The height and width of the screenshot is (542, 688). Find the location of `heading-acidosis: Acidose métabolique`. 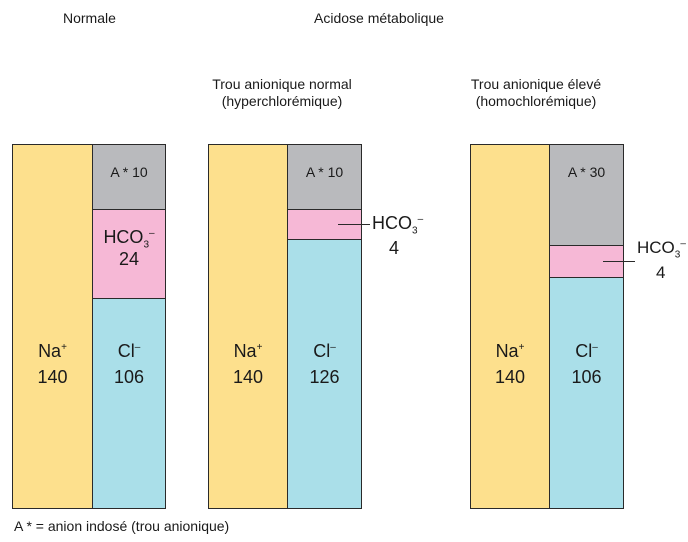

heading-acidosis: Acidose métabolique is located at coordinates (379, 18).